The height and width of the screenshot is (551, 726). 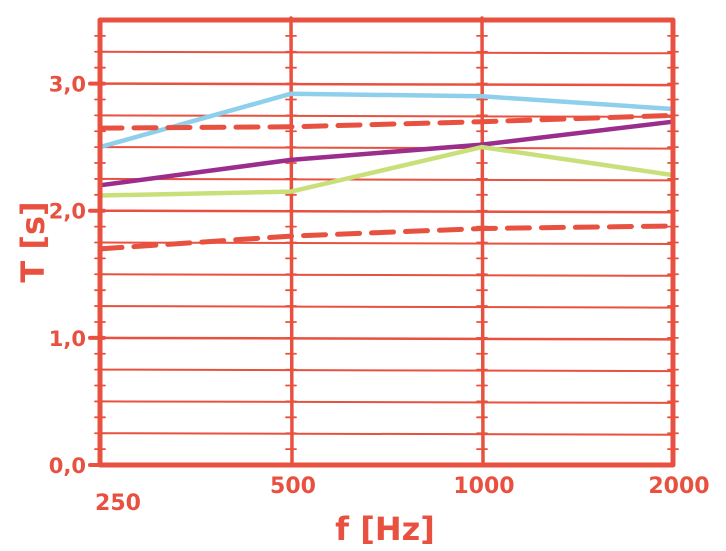 What do you see at coordinates (67, 212) in the screenshot?
I see `y-tick-label: 2,0` at bounding box center [67, 212].